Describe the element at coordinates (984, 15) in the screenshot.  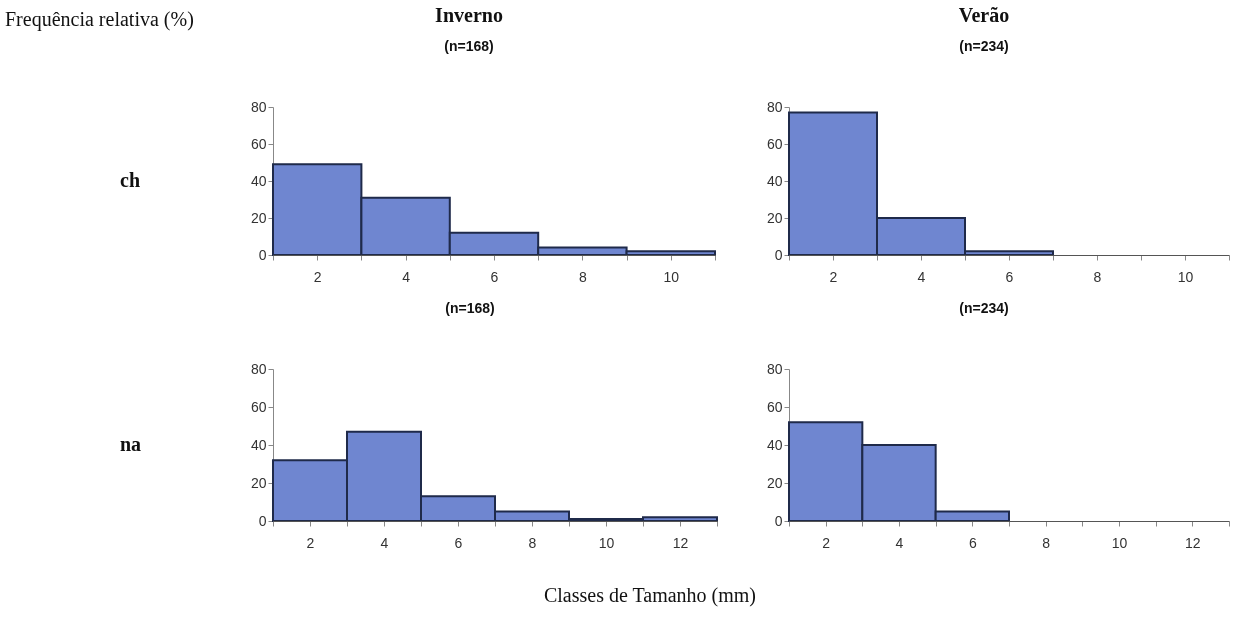
I see `chart-title: Verão` at that location.